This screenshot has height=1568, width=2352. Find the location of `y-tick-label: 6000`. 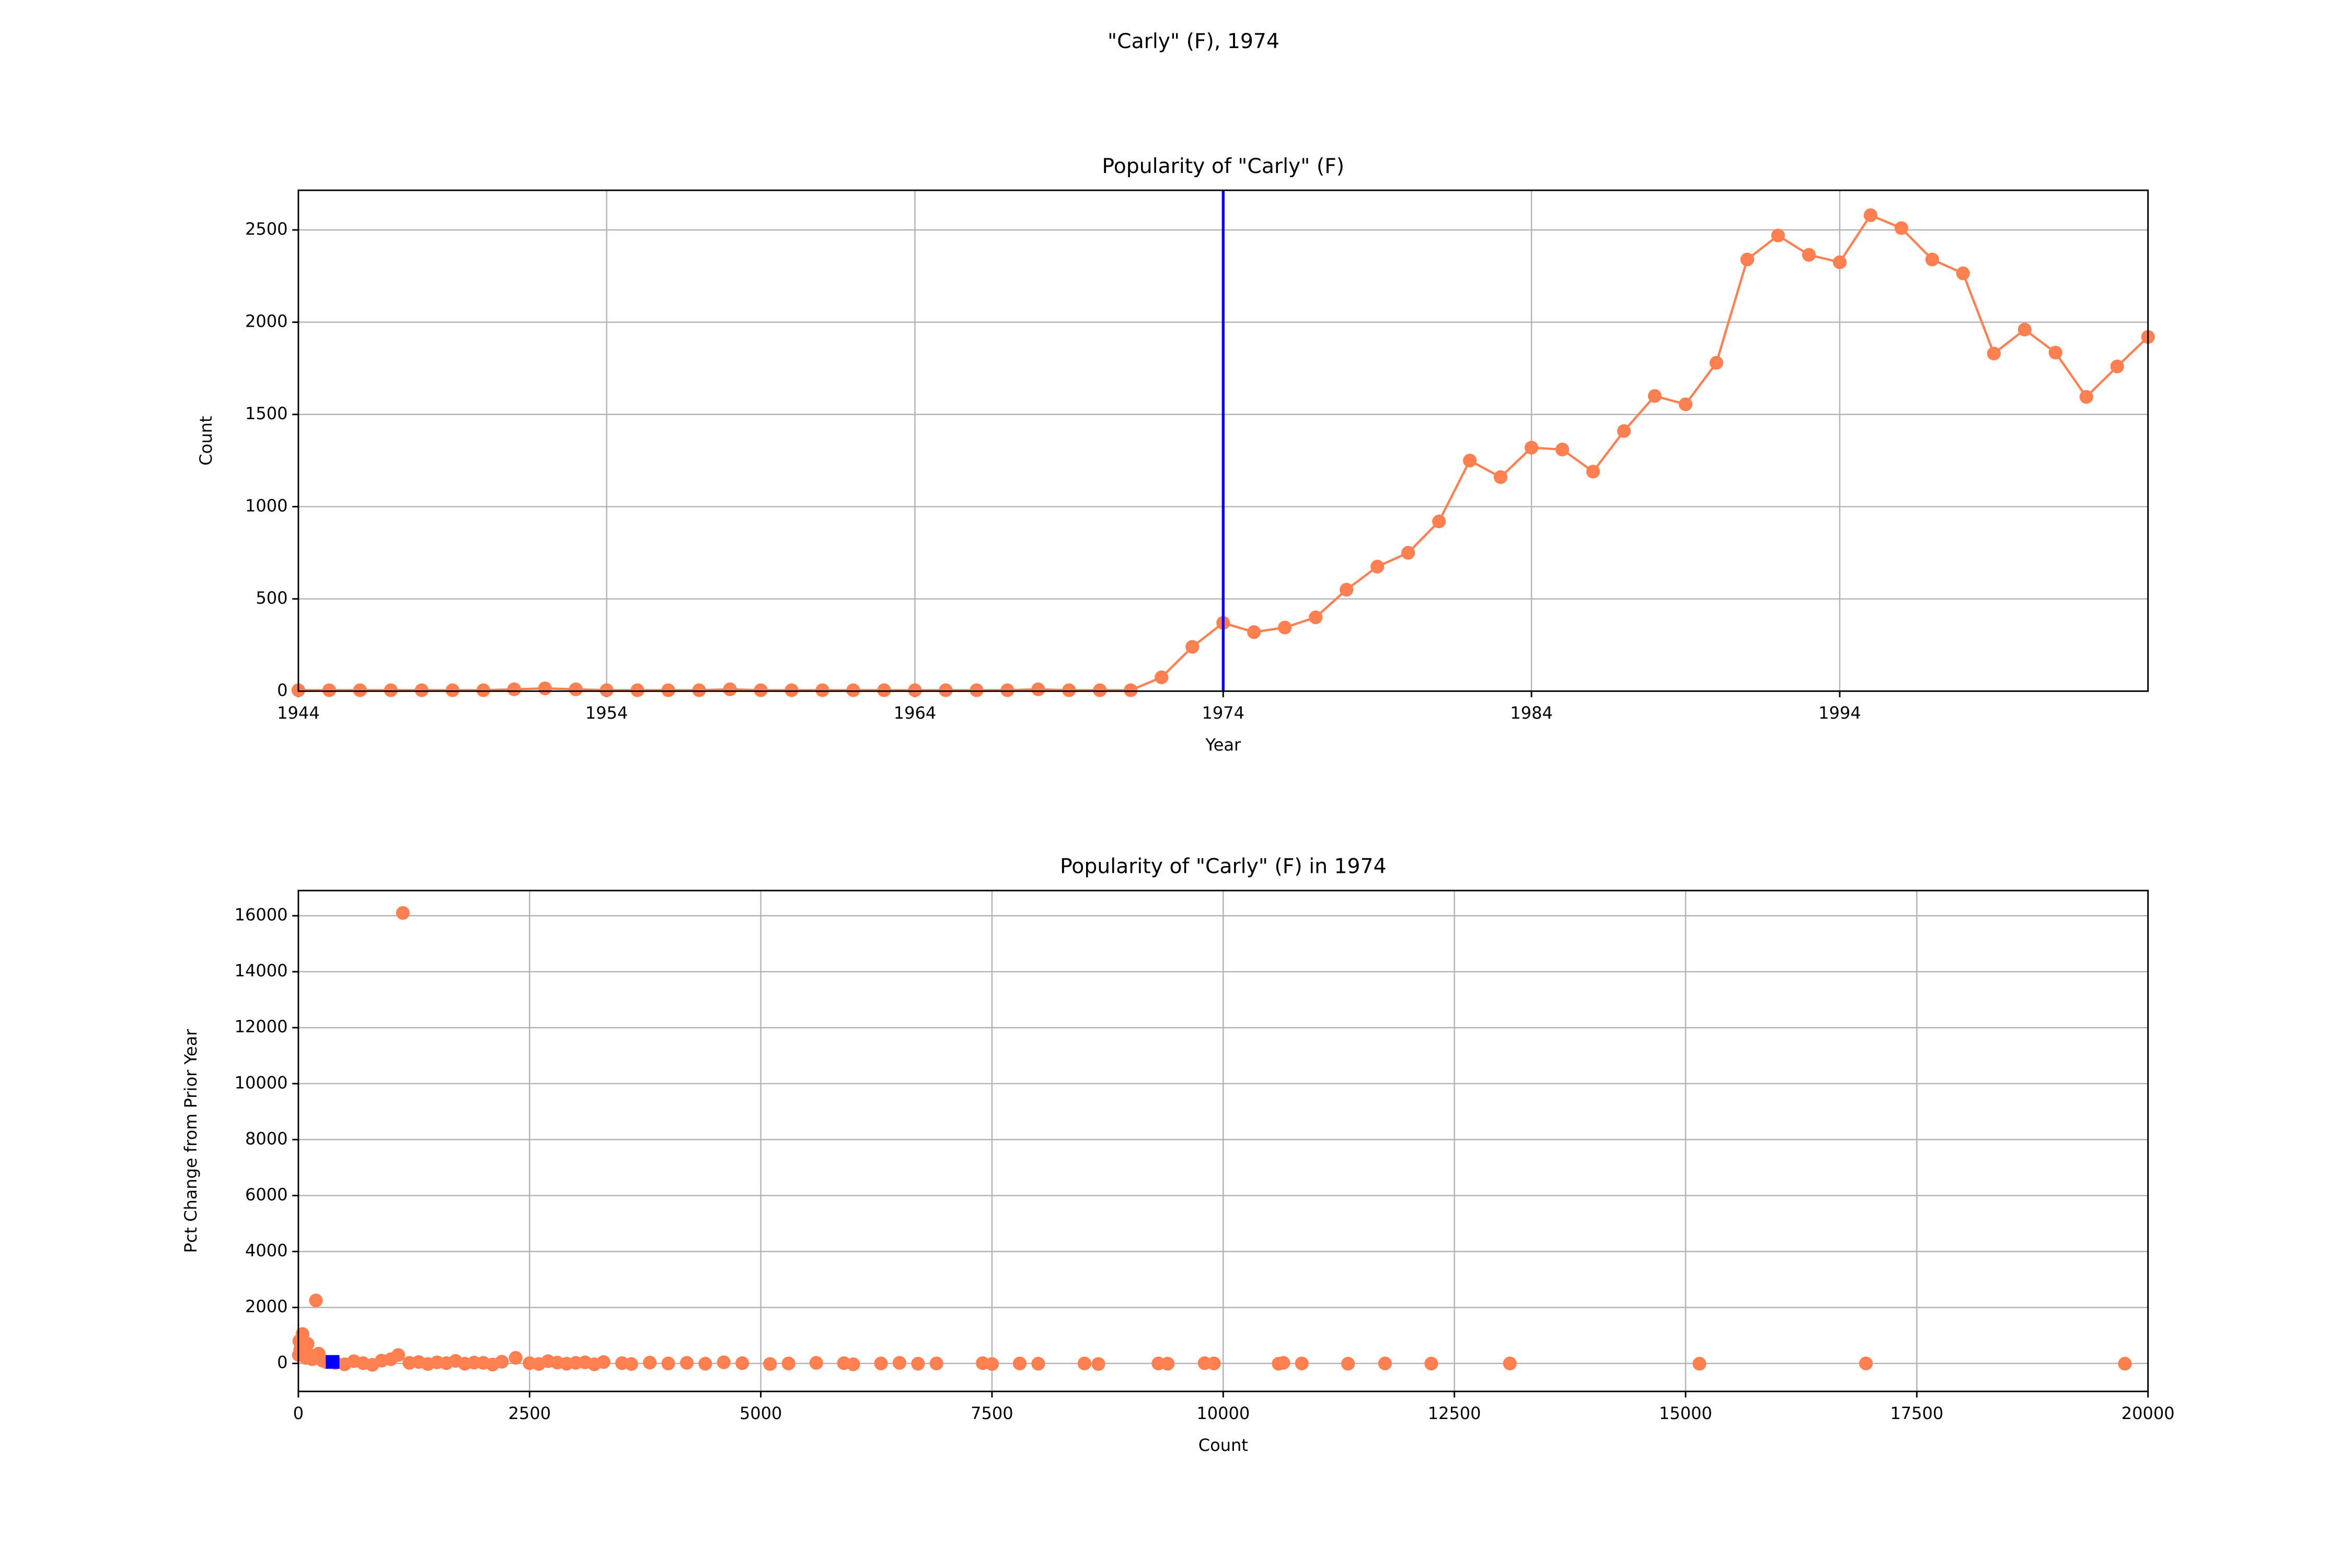

y-tick-label: 6000 is located at coordinates (266, 1194).